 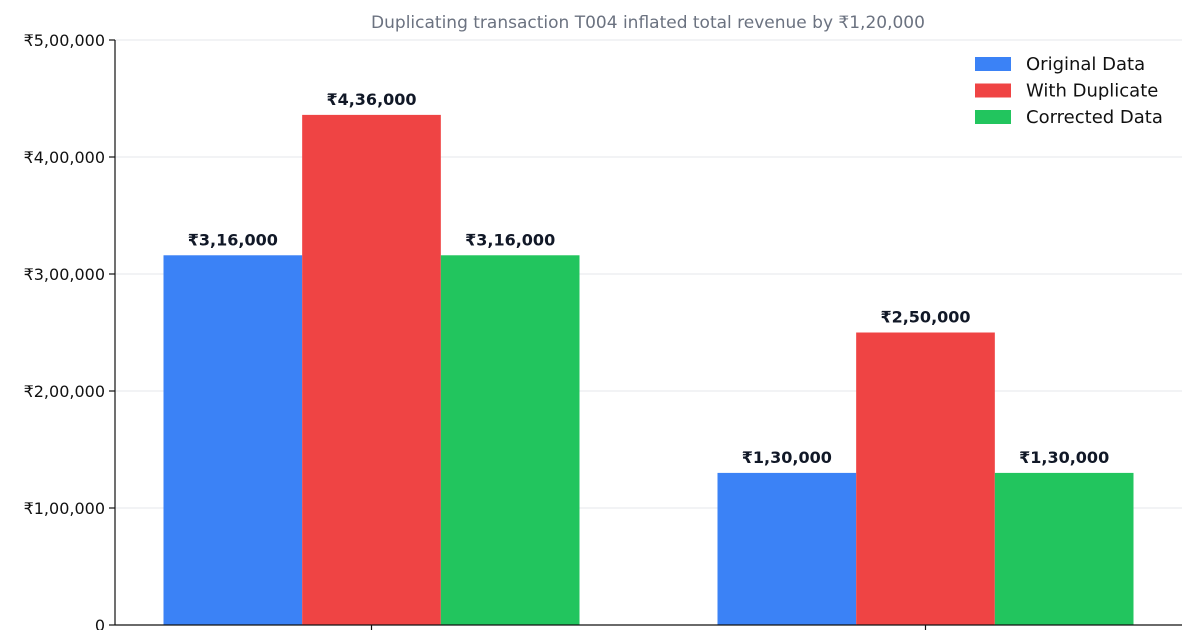 What do you see at coordinates (1085, 64) in the screenshot?
I see `legend-label: Original Data` at bounding box center [1085, 64].